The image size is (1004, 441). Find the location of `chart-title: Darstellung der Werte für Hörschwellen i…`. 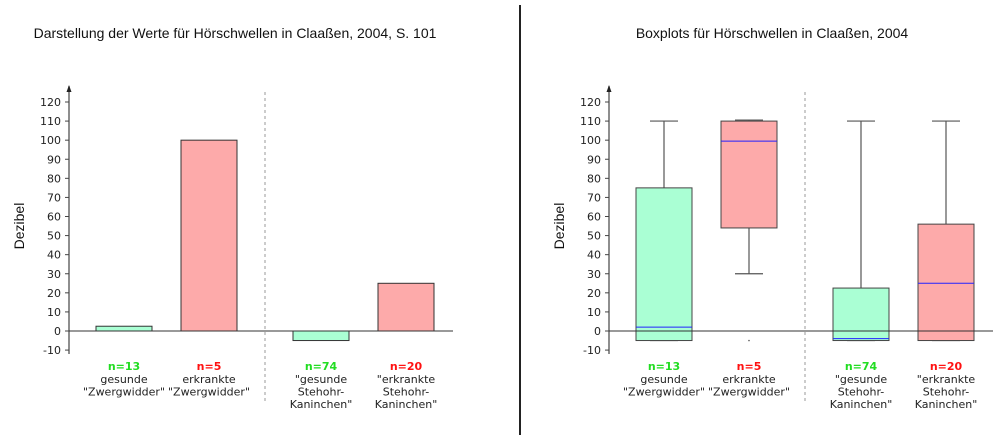

chart-title: Darstellung der Werte für Hörschwellen i… is located at coordinates (235, 33).